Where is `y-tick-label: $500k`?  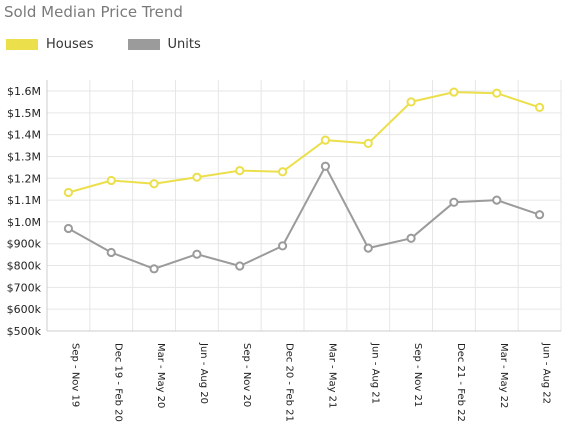 y-tick-label: $500k is located at coordinates (24, 331).